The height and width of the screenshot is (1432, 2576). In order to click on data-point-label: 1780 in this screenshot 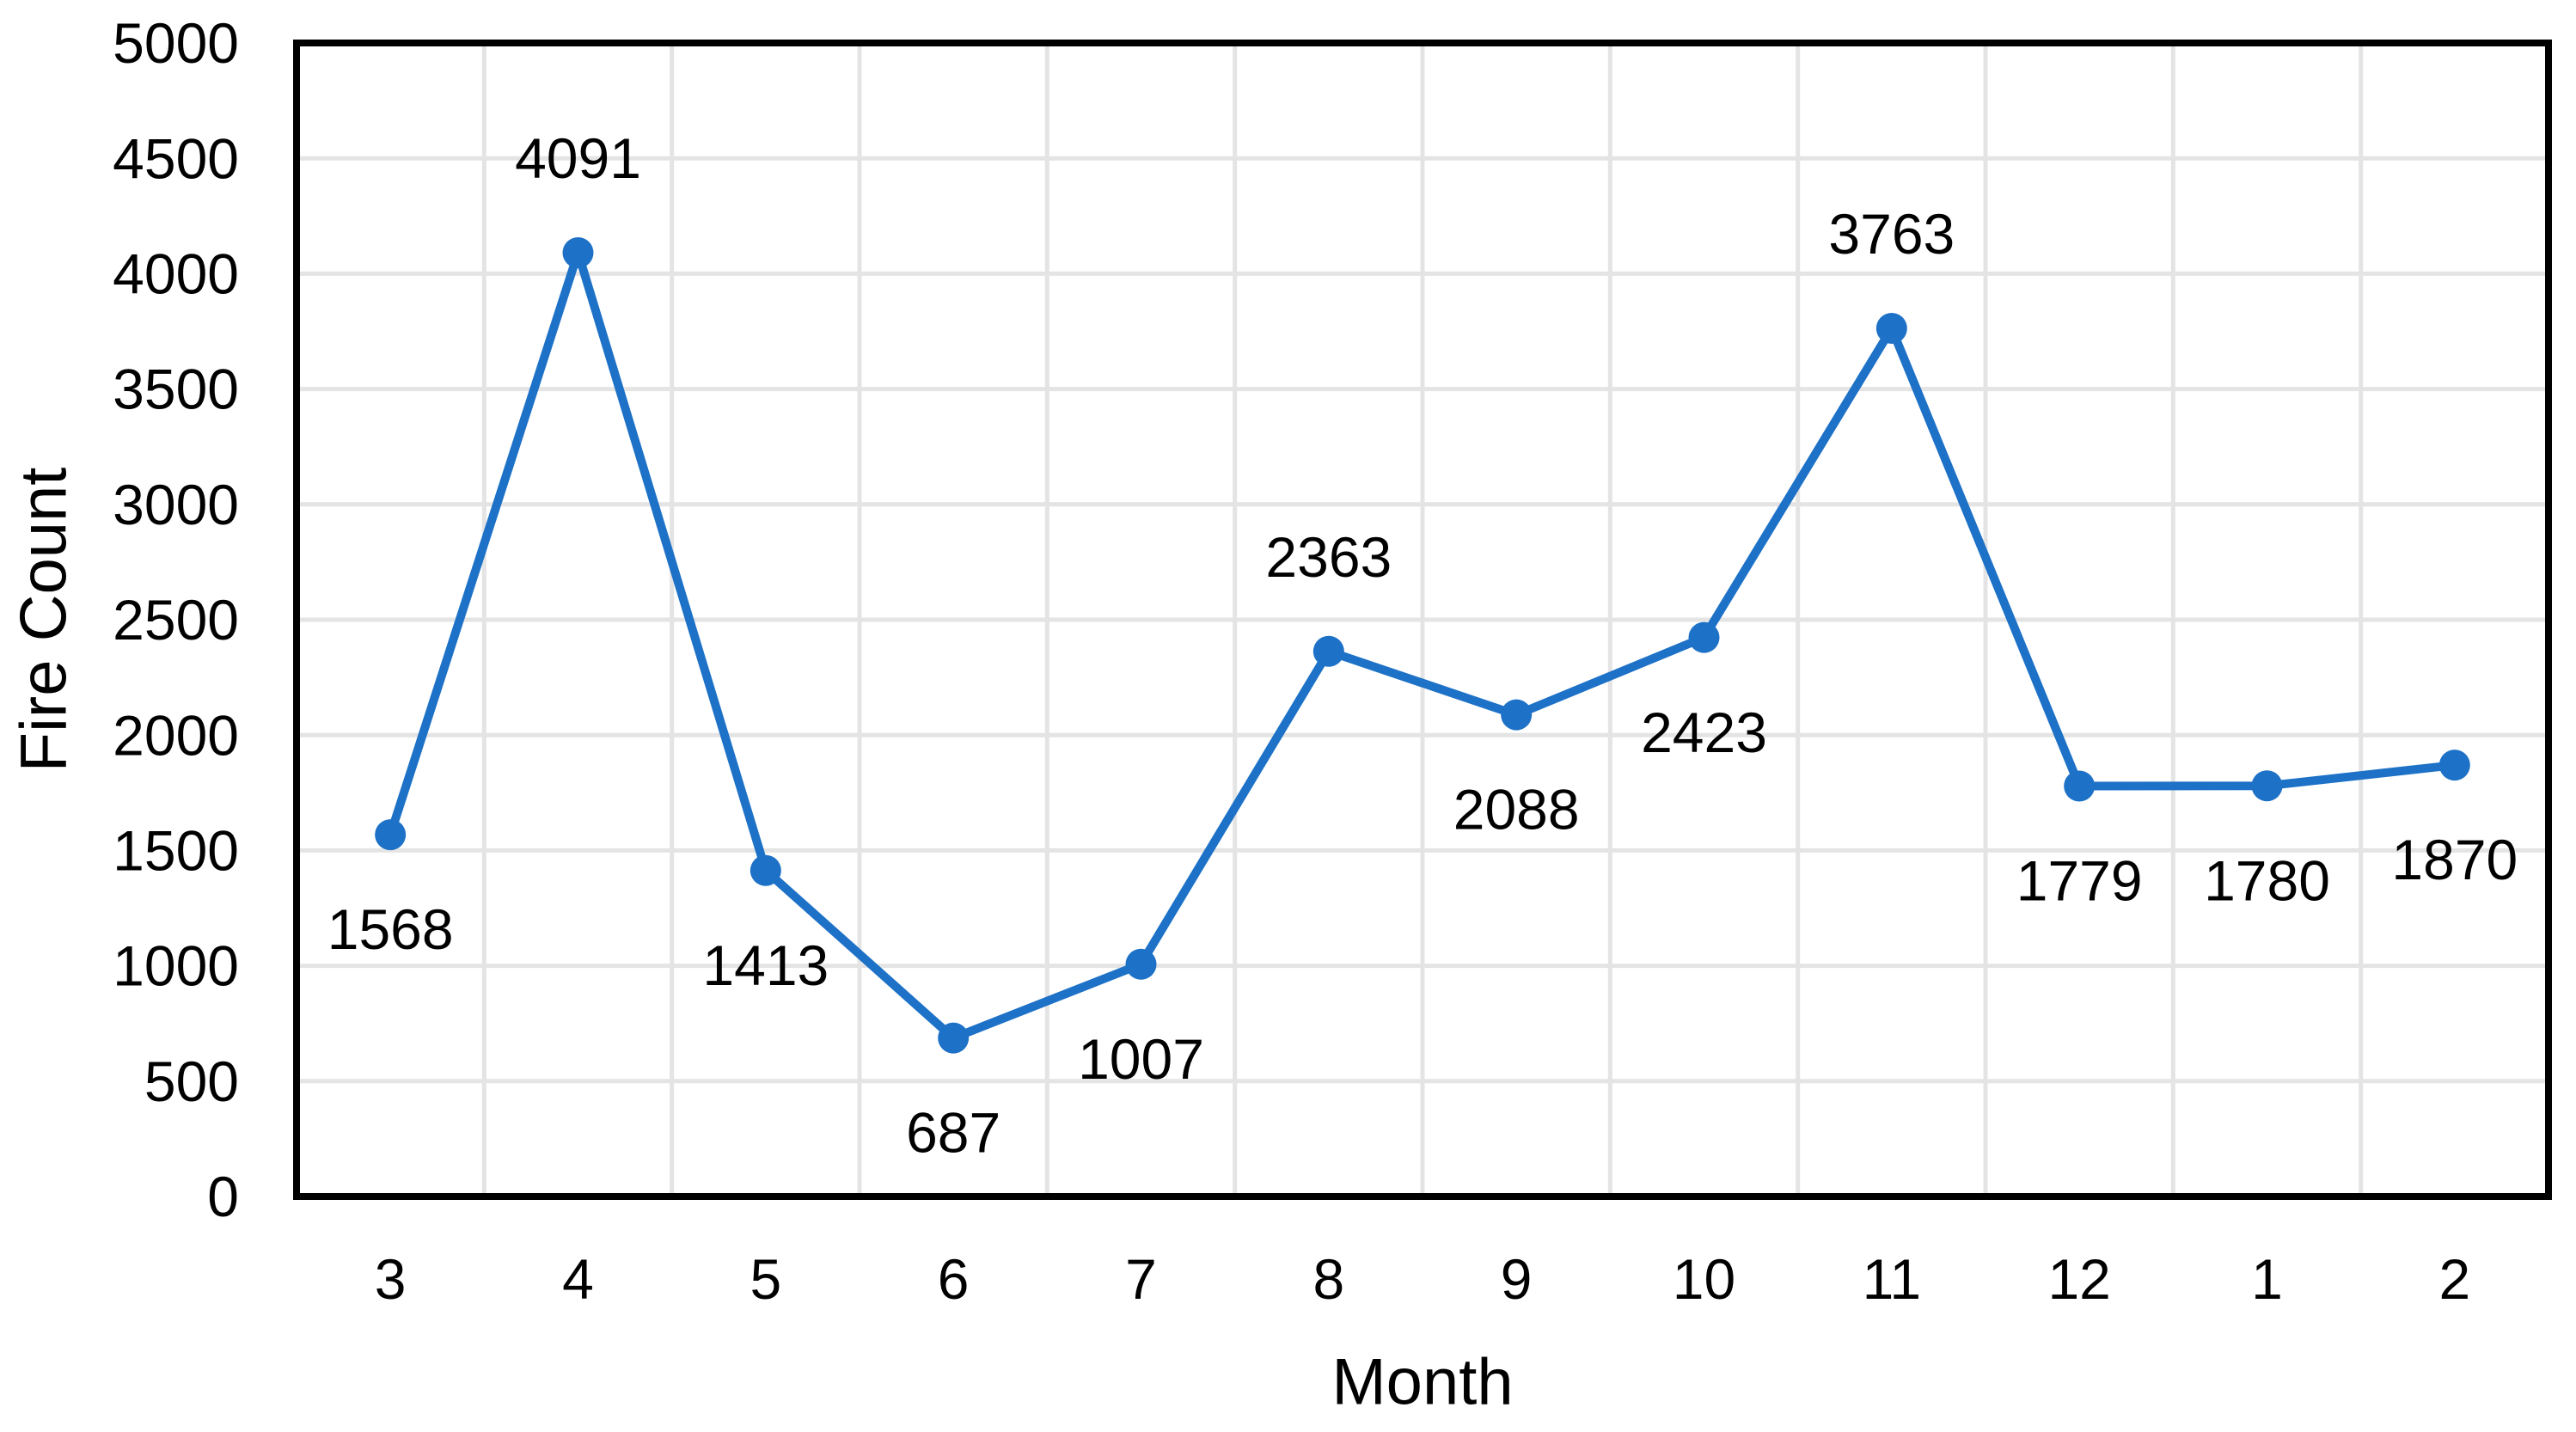, I will do `click(2267, 880)`.